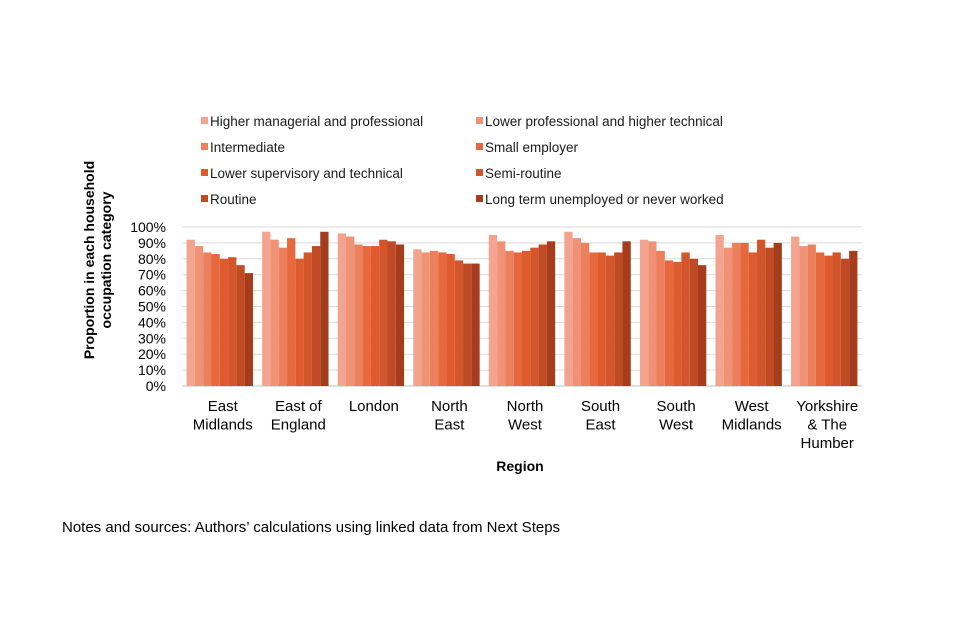  I want to click on y-tick-label: 30%, so click(152, 338).